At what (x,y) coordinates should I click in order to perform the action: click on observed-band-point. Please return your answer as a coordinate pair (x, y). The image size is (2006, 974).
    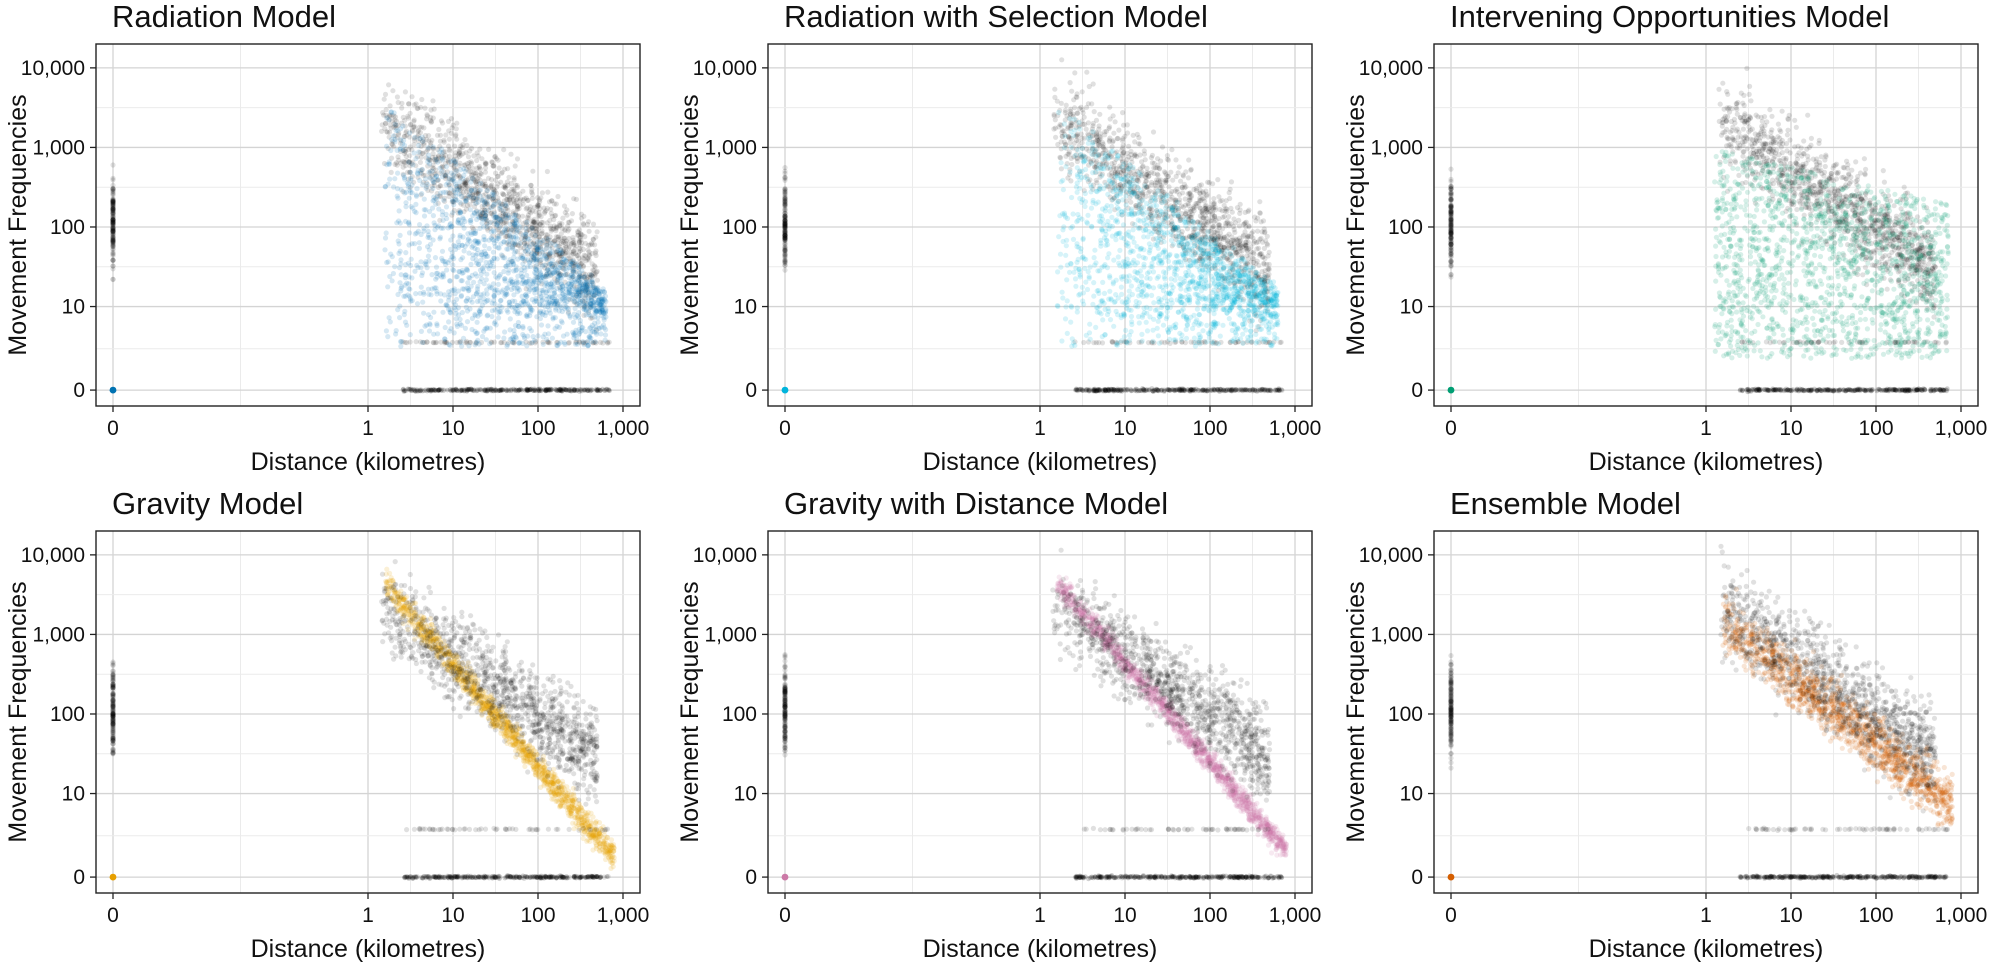
    Looking at the image, I should click on (451, 391).